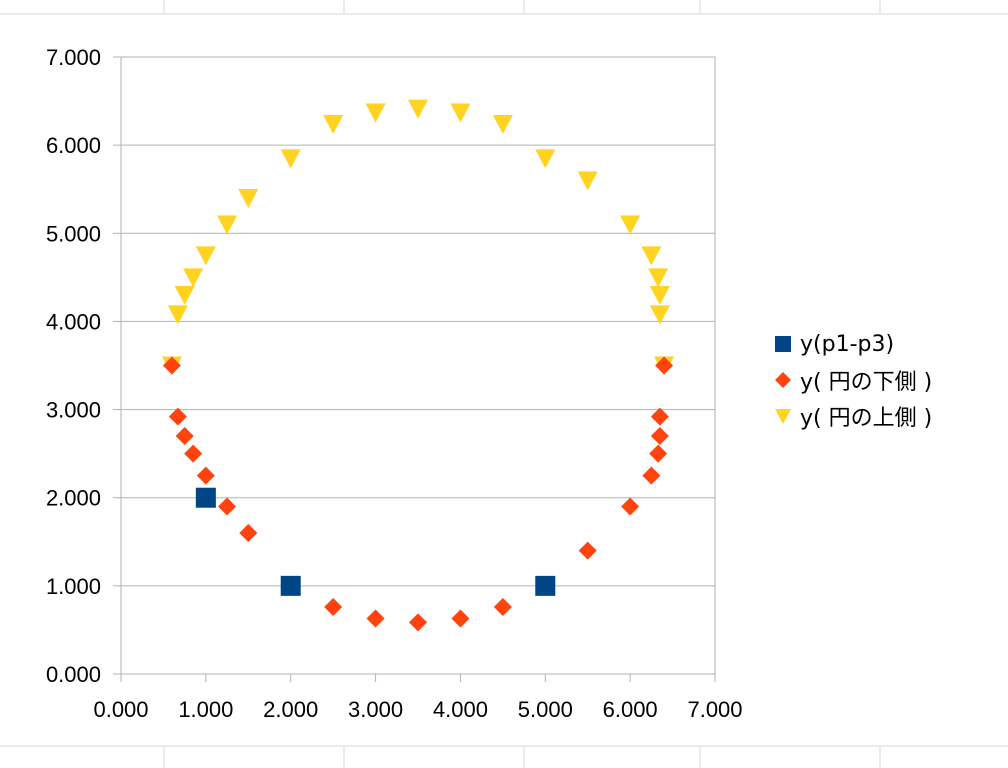  I want to click on legend-label: y( 円の下側 ), so click(866, 382).